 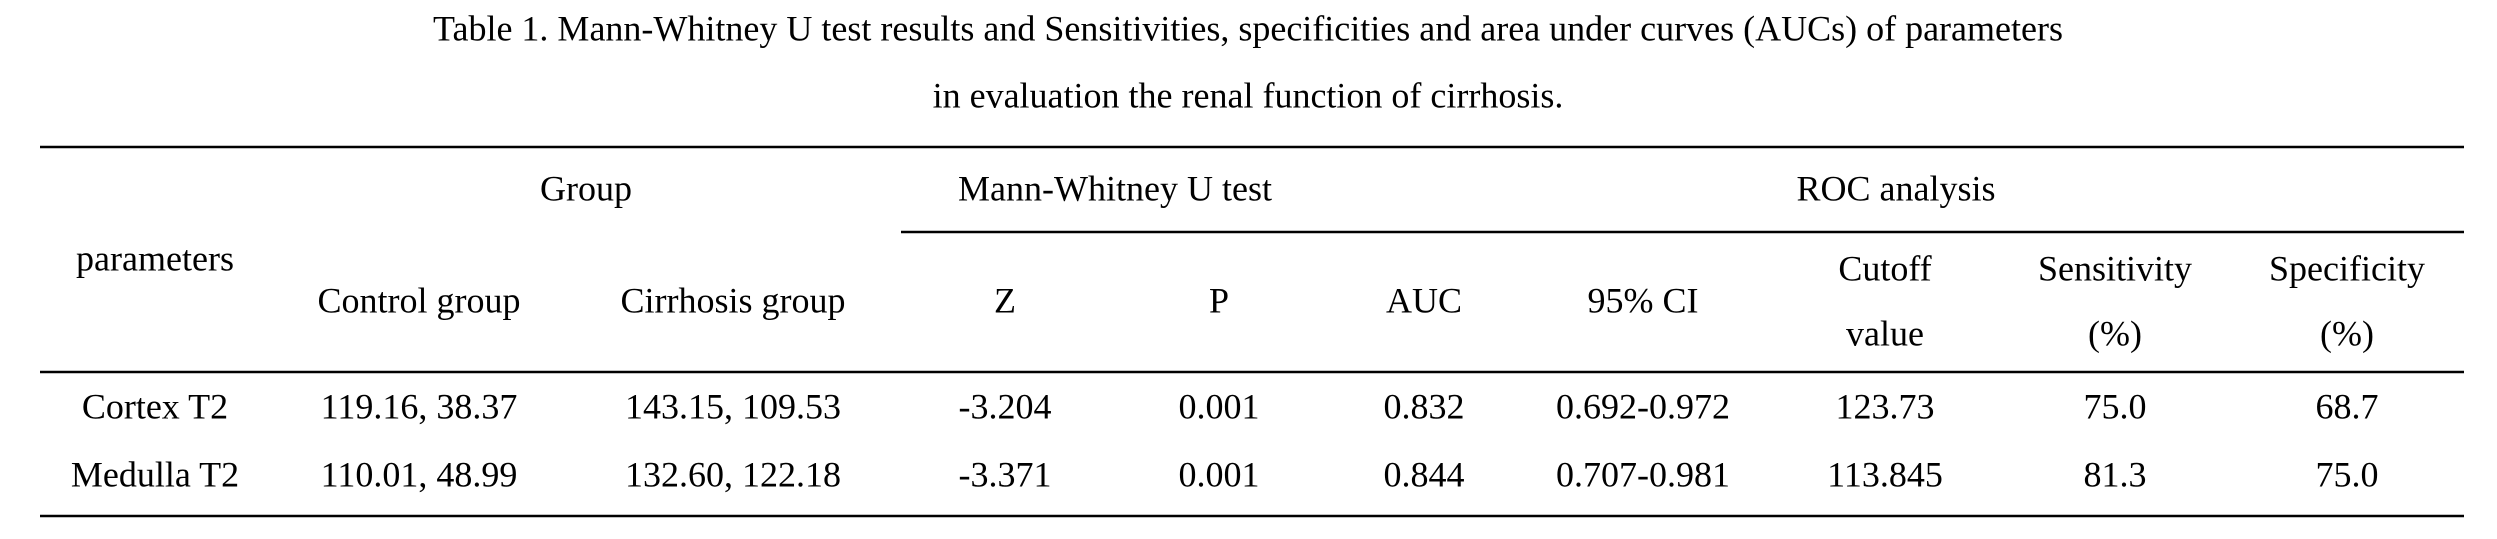 I want to click on table-cell: 143.15, 109.53, so click(x=733, y=406).